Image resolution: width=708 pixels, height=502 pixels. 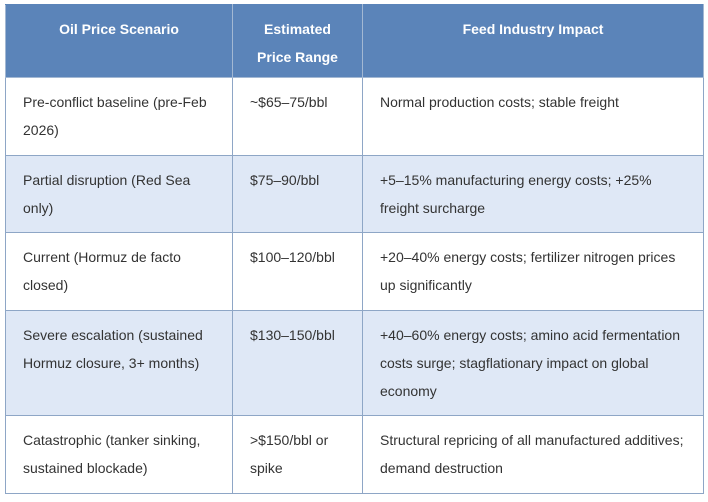 What do you see at coordinates (533, 116) in the screenshot?
I see `impact-cell: Normal production costs; stable freight` at bounding box center [533, 116].